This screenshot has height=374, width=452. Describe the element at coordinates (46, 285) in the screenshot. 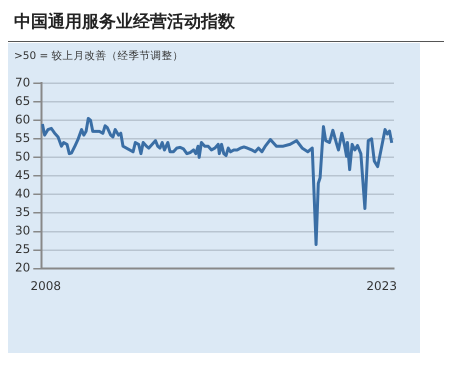

I see `x-tick-label: 2008` at that location.